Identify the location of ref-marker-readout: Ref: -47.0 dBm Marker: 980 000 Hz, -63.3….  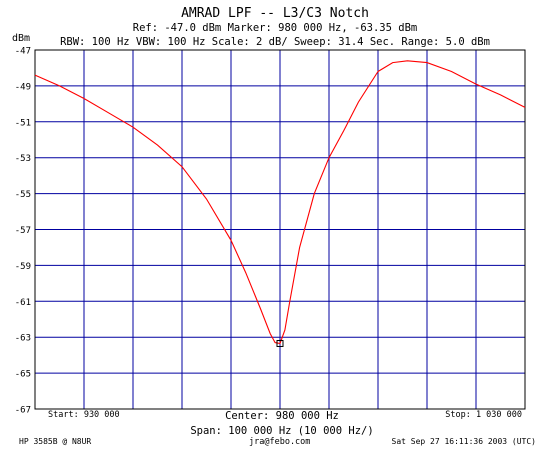
(275, 28).